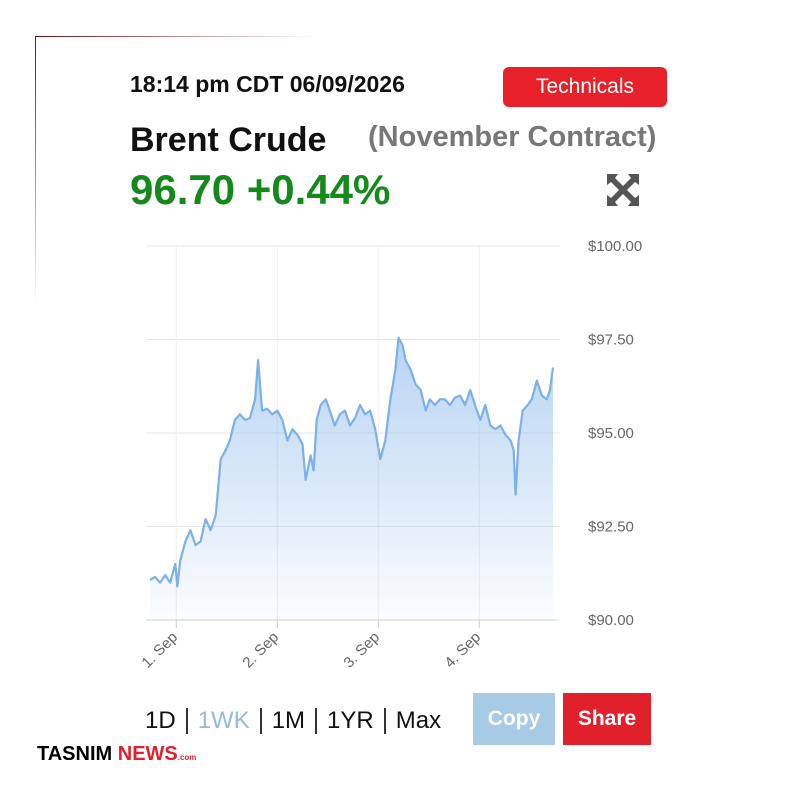 The height and width of the screenshot is (800, 800). Describe the element at coordinates (166, 721) in the screenshot. I see `range-option: 1D` at that location.